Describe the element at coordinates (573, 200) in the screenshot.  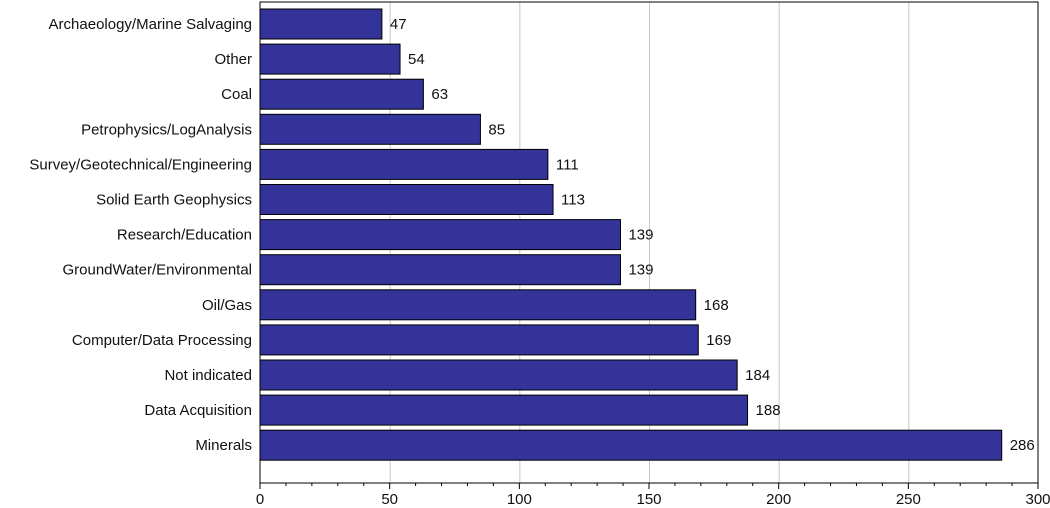
I see `bar-value-label: 113` at that location.